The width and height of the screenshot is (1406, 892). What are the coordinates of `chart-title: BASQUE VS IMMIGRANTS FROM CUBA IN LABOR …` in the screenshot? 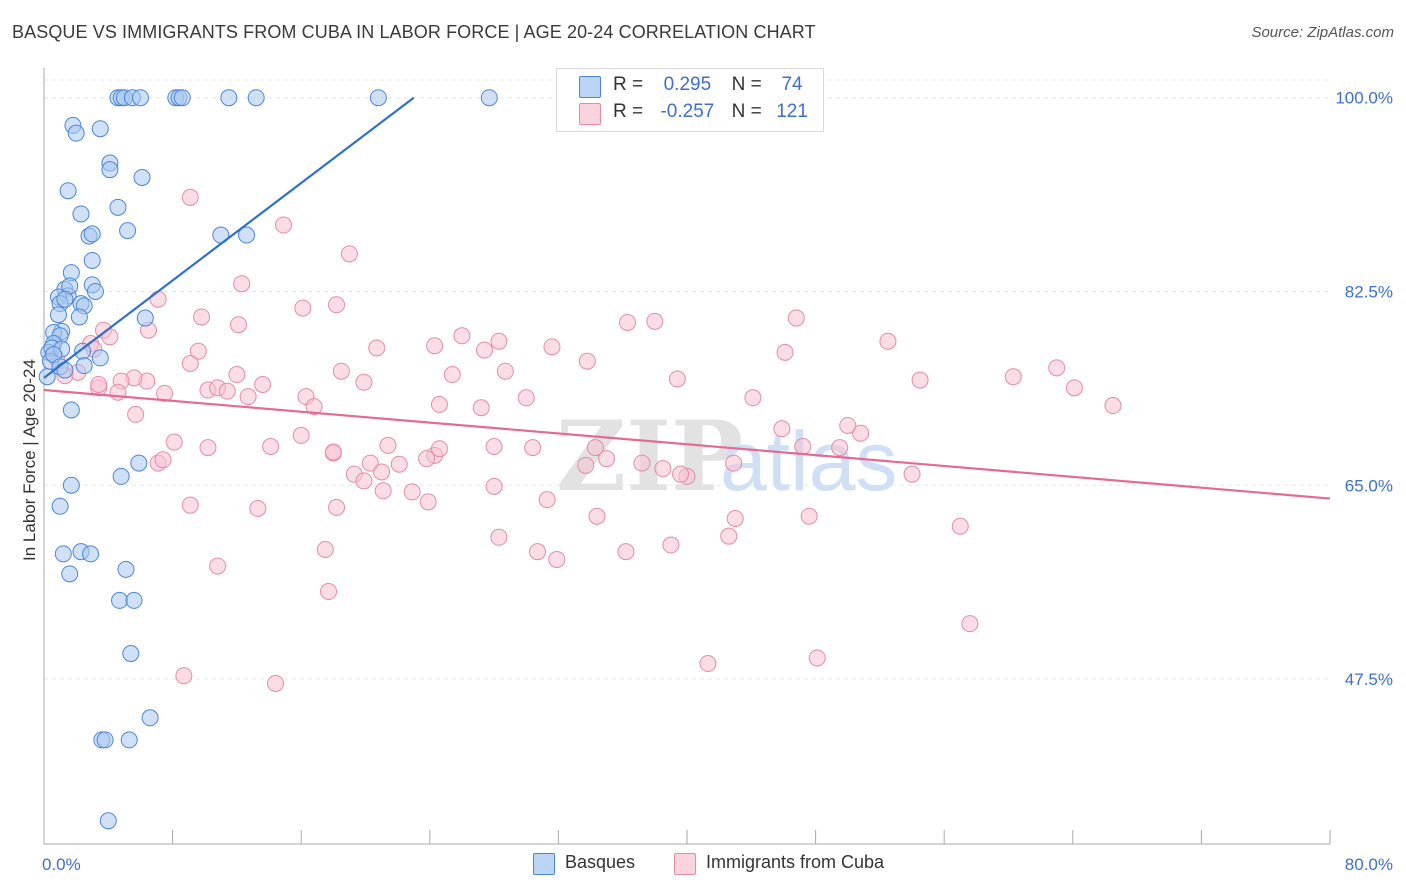 It's located at (414, 32).